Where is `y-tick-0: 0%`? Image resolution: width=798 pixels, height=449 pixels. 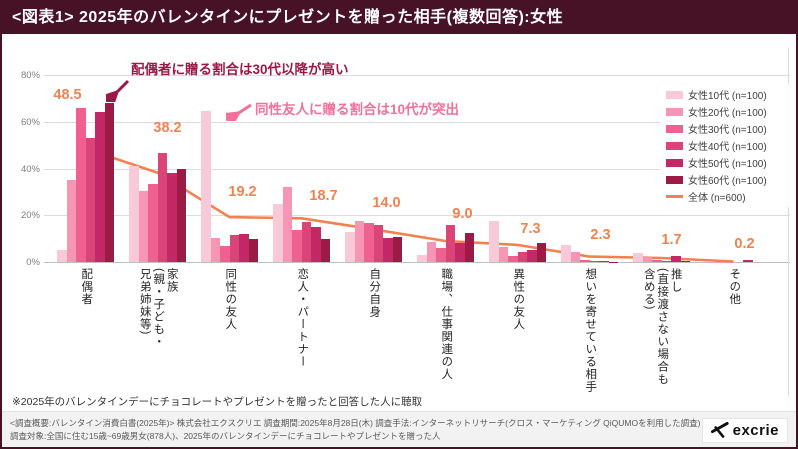
y-tick-0: 0% is located at coordinates (33, 262).